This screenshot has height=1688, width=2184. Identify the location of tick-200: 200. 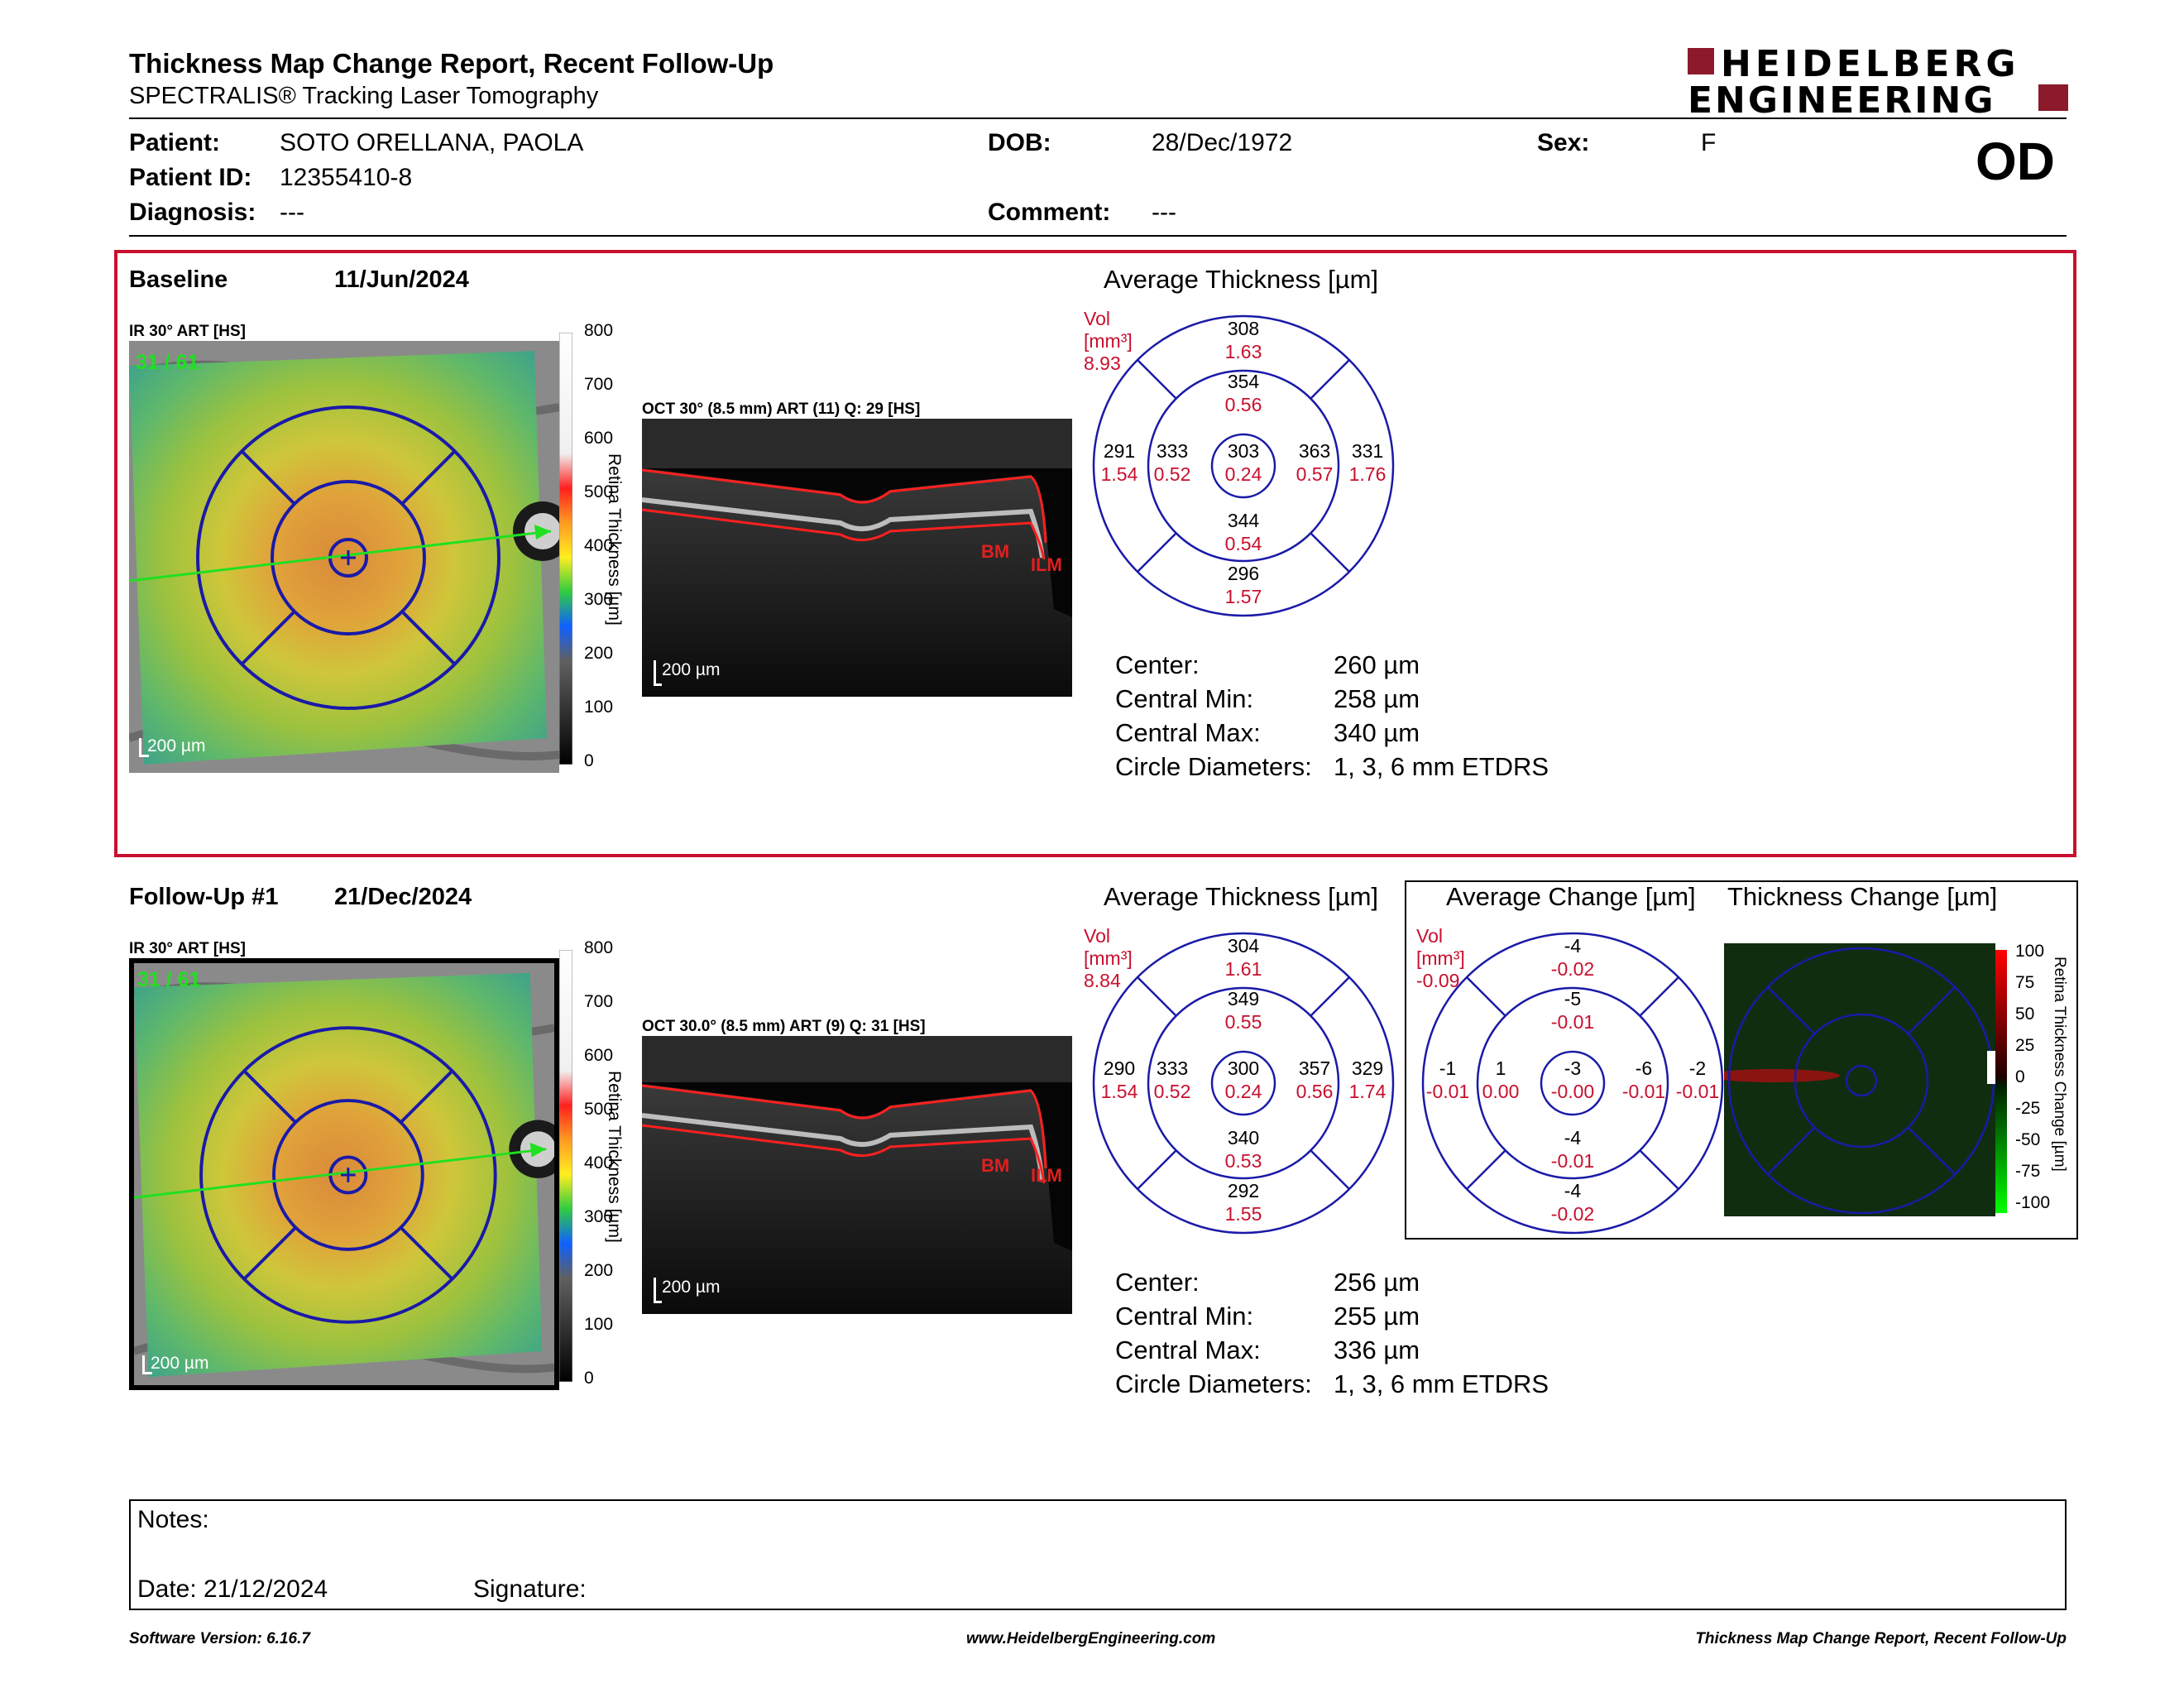
(599, 653).